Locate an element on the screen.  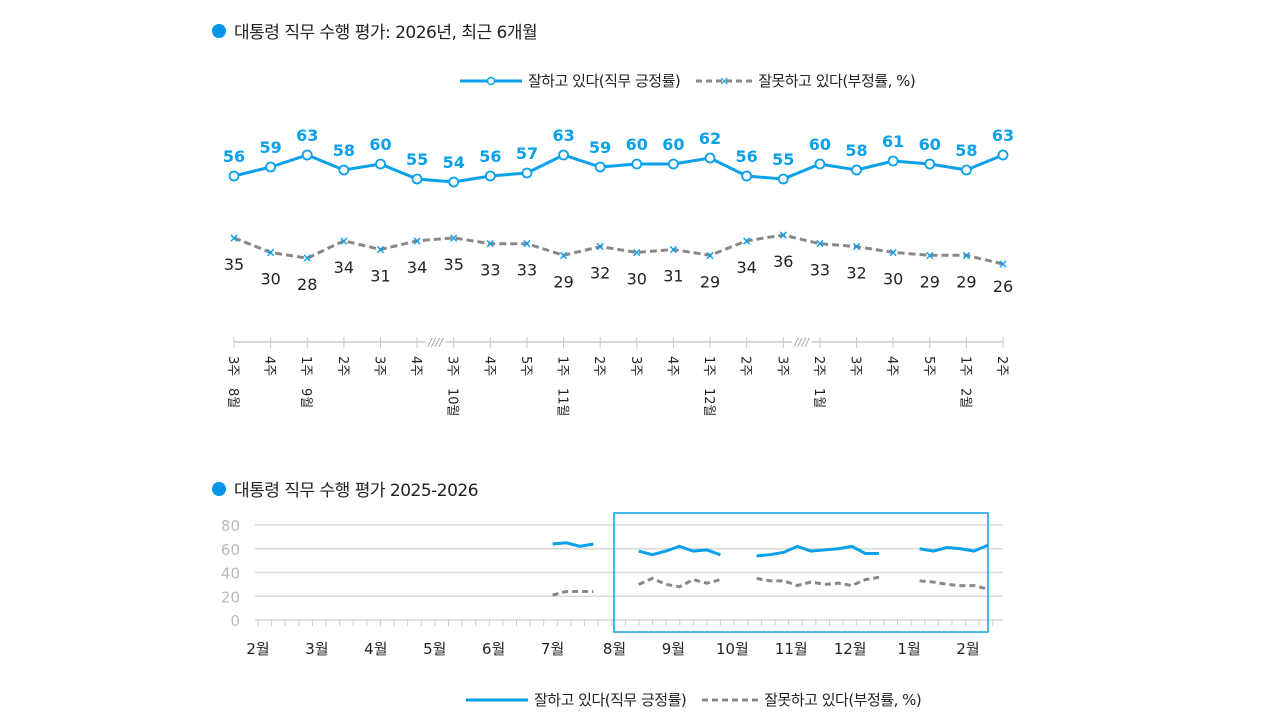
positive-series-segment is located at coordinates (573, 544).